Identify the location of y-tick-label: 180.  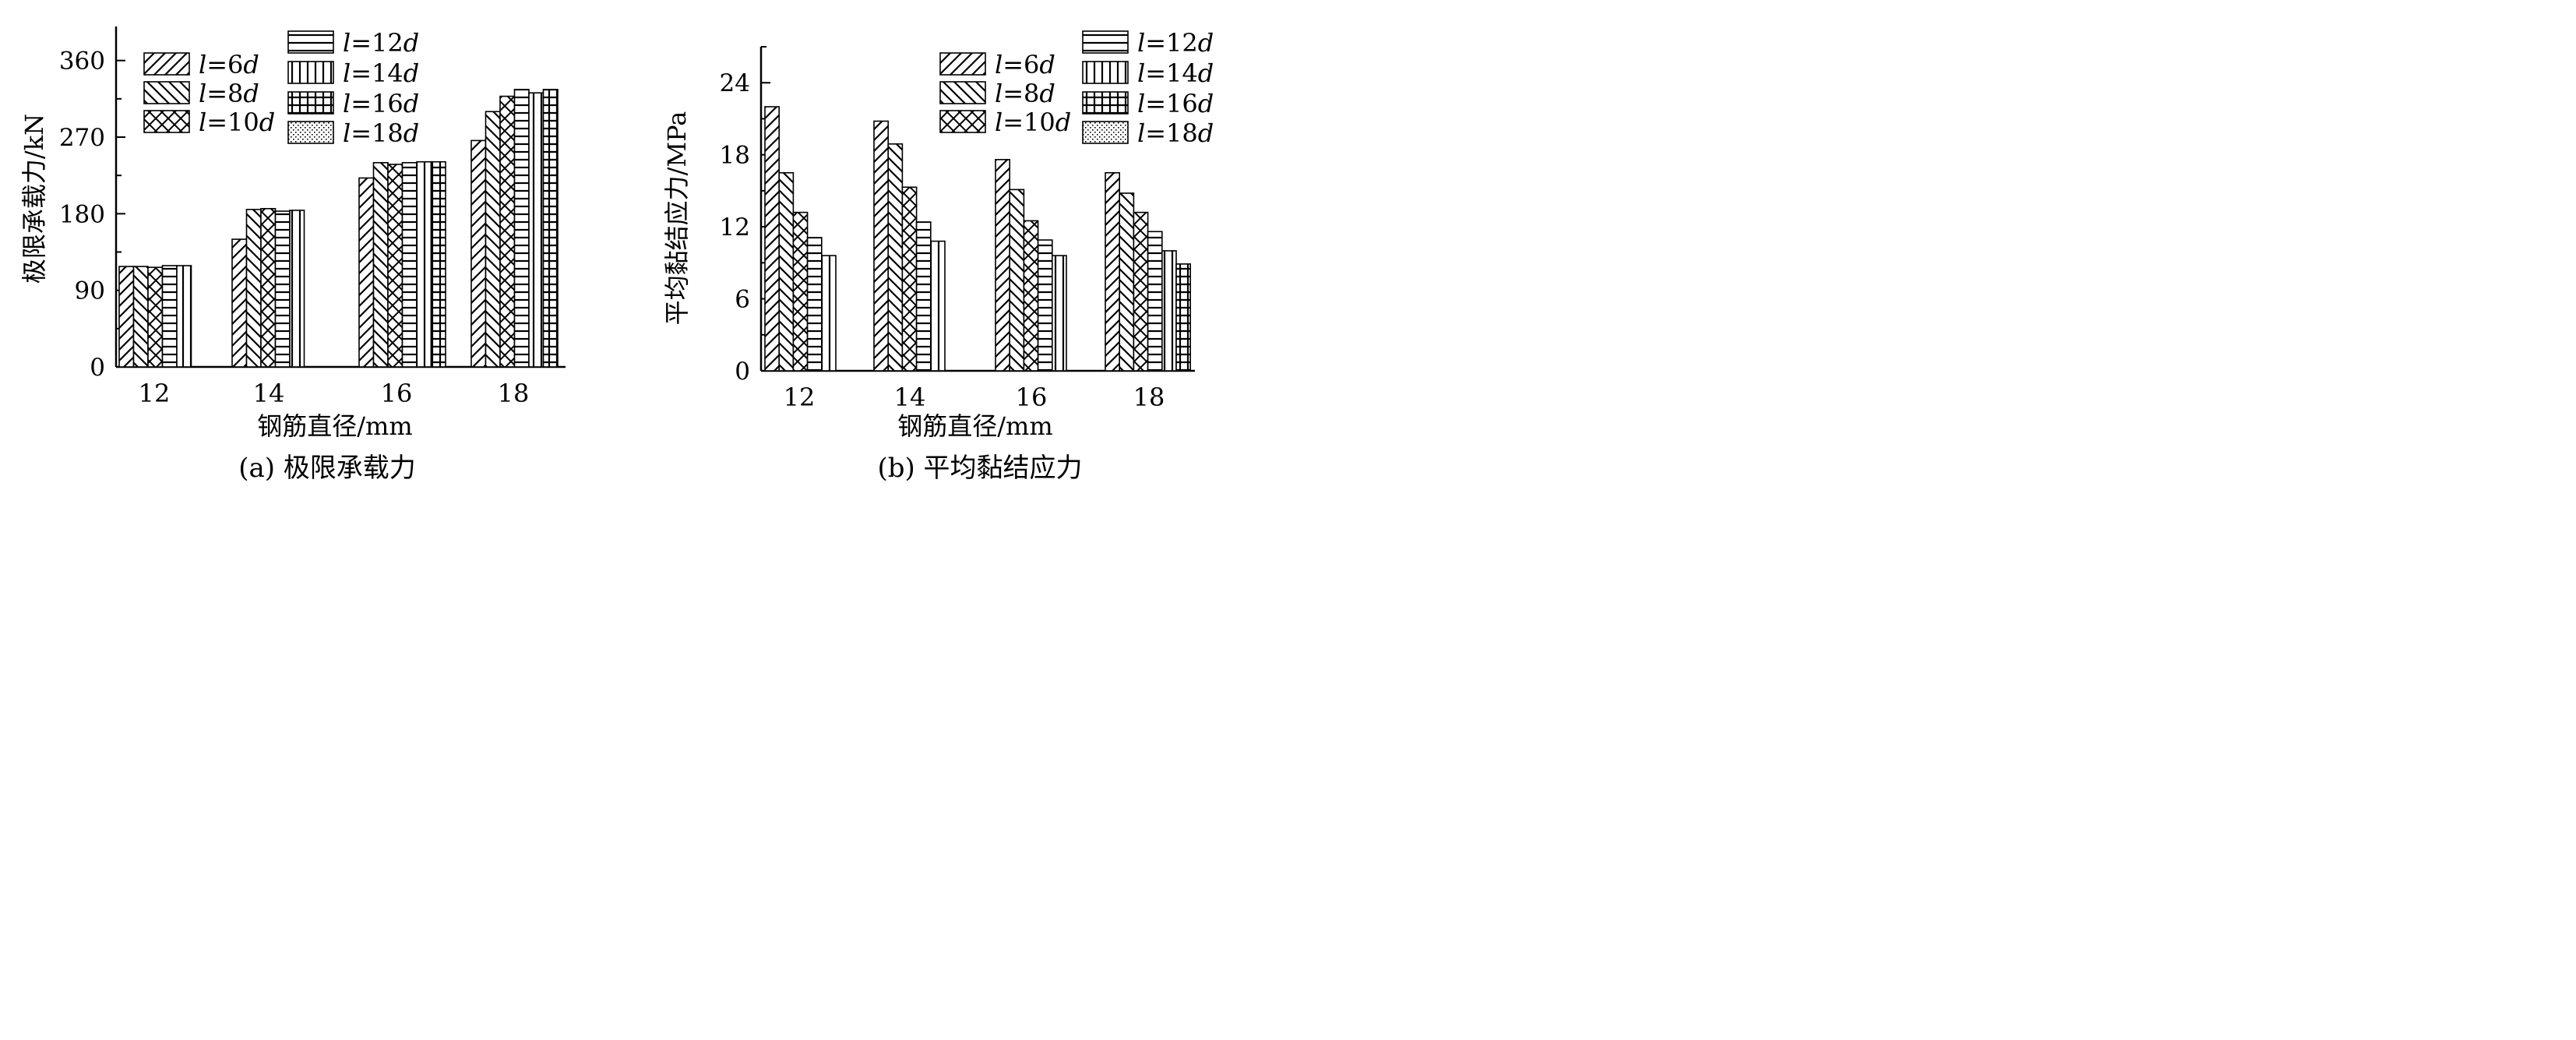
(82, 214).